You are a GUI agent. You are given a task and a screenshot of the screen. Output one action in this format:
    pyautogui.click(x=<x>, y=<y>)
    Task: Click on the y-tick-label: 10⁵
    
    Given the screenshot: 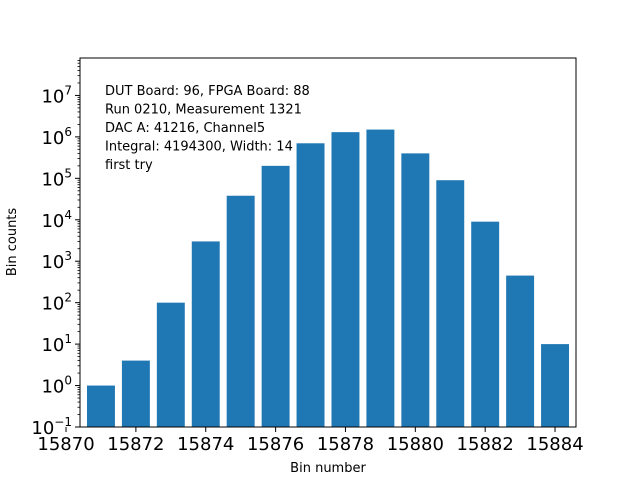 What is the action you would take?
    pyautogui.click(x=56, y=178)
    